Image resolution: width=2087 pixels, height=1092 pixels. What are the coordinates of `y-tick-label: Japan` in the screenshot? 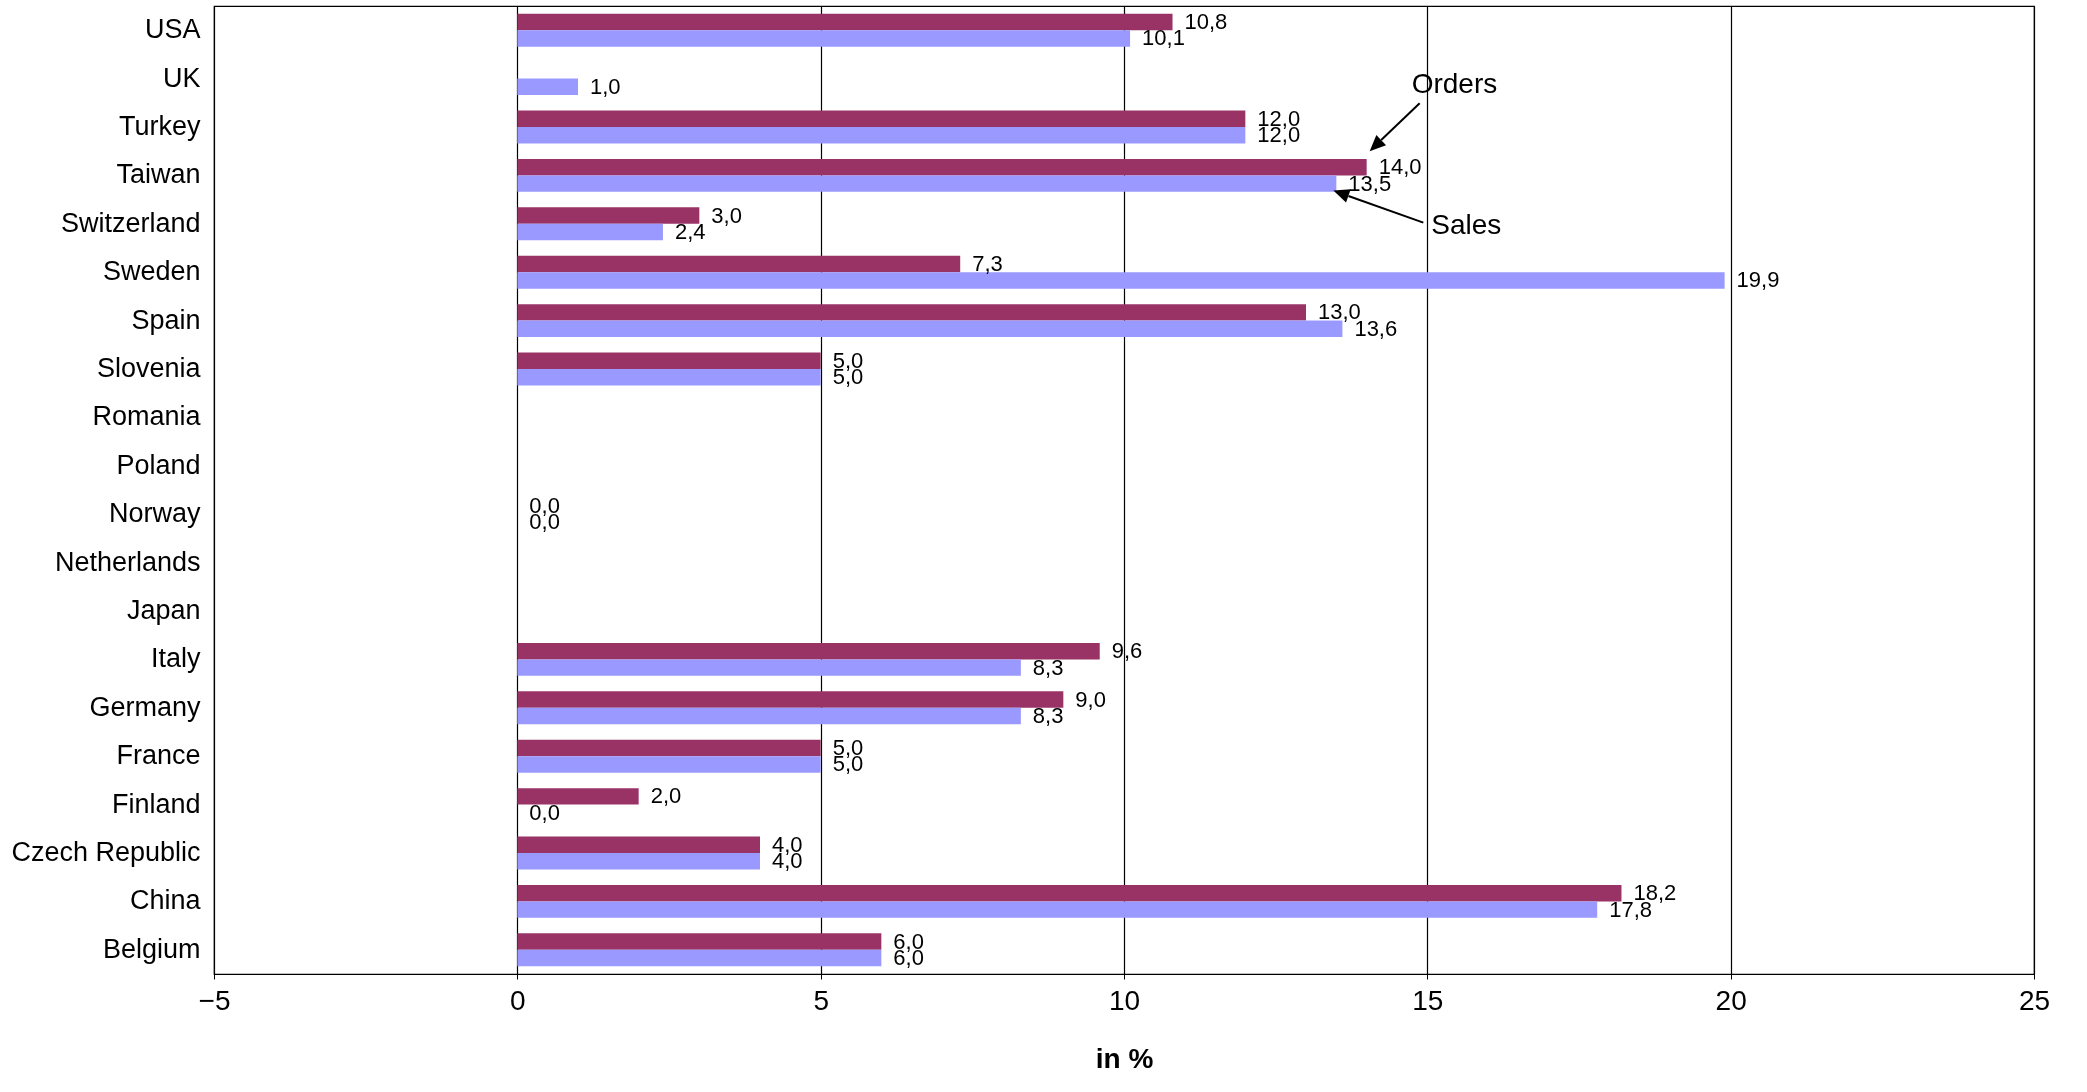 It's located at (163, 610).